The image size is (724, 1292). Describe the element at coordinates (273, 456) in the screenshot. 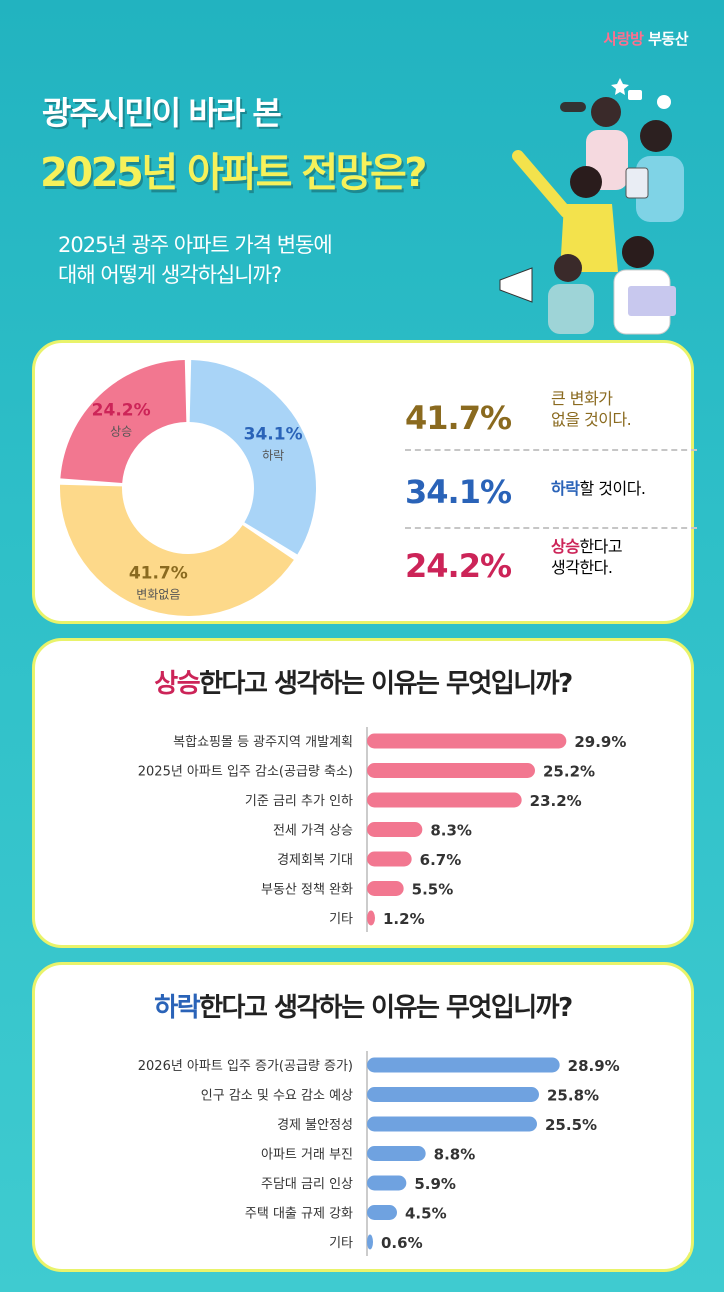

I see `donut-label-name-0: 하락` at that location.